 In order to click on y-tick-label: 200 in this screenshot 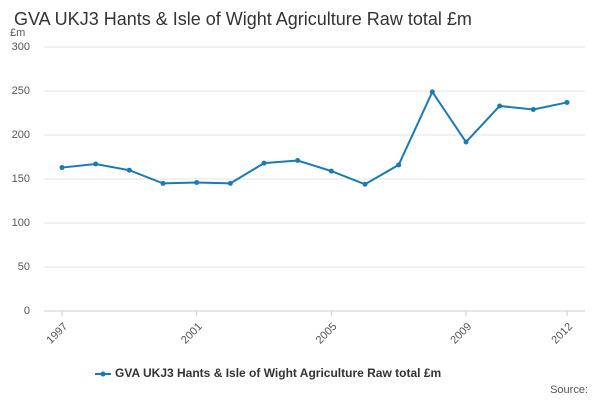, I will do `click(21, 135)`.